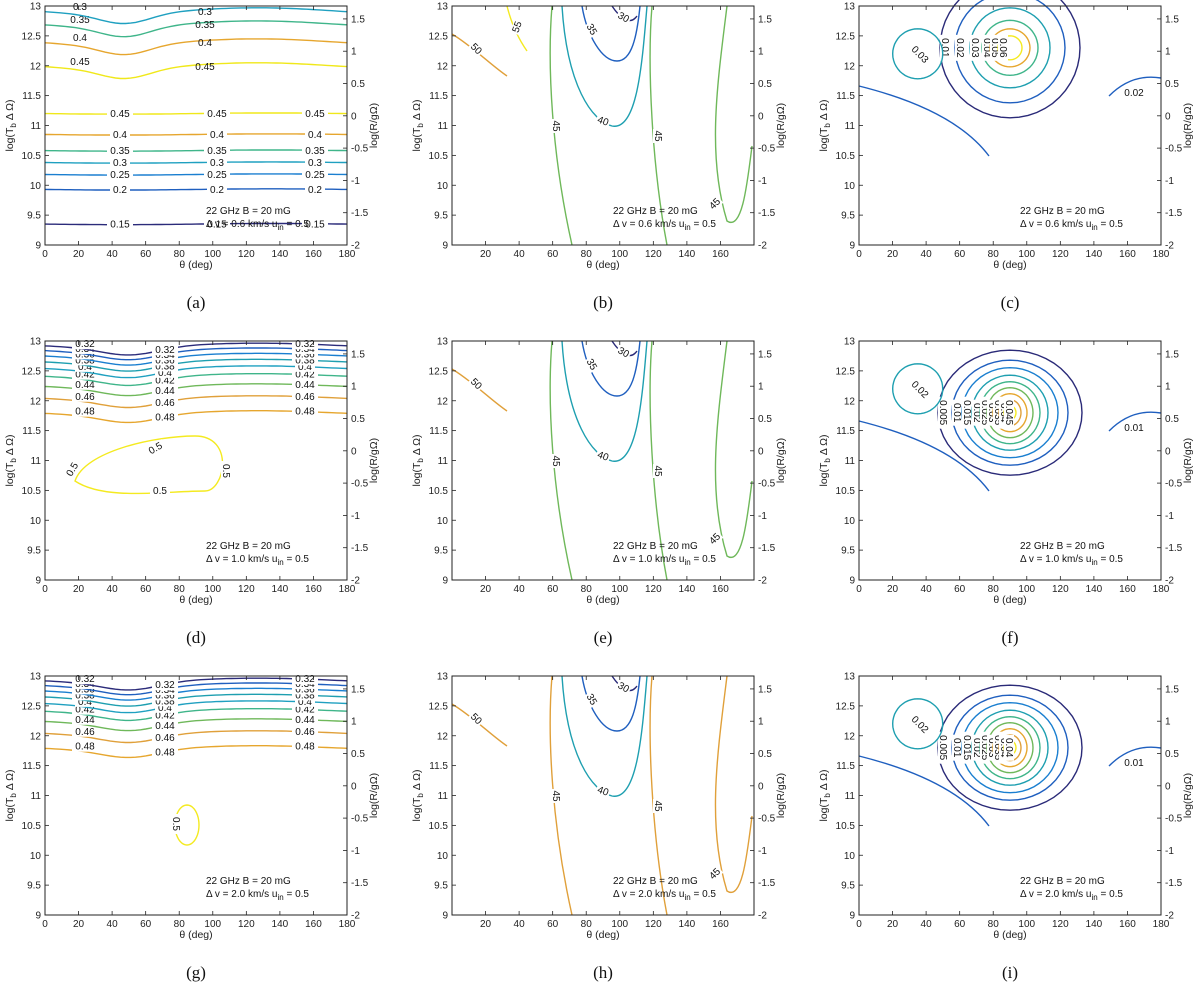 The image size is (1200, 982). What do you see at coordinates (443, 126) in the screenshot?
I see `y-tick-label-left: 11` at bounding box center [443, 126].